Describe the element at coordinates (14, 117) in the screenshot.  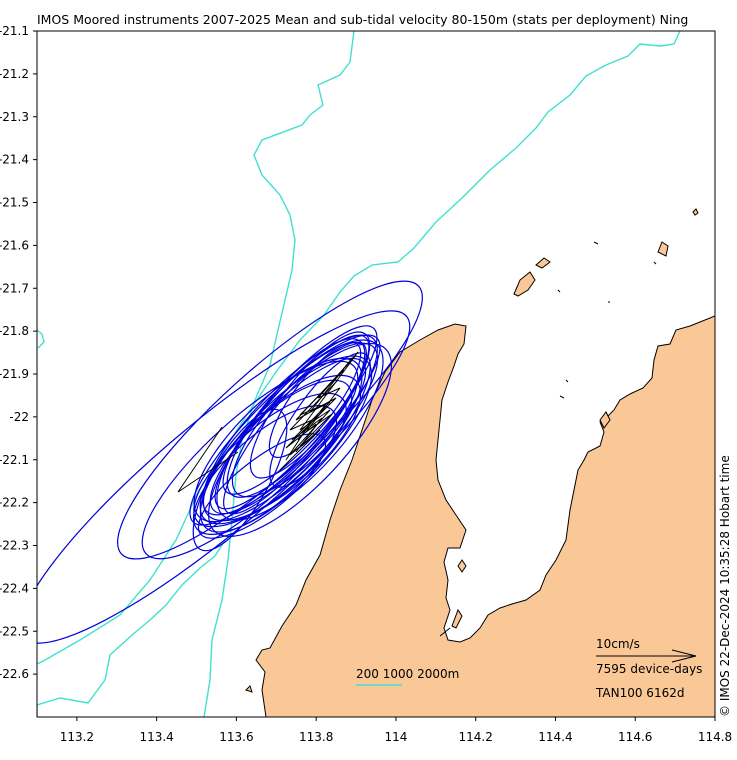
I see `y-tick-label: -21.3` at that location.